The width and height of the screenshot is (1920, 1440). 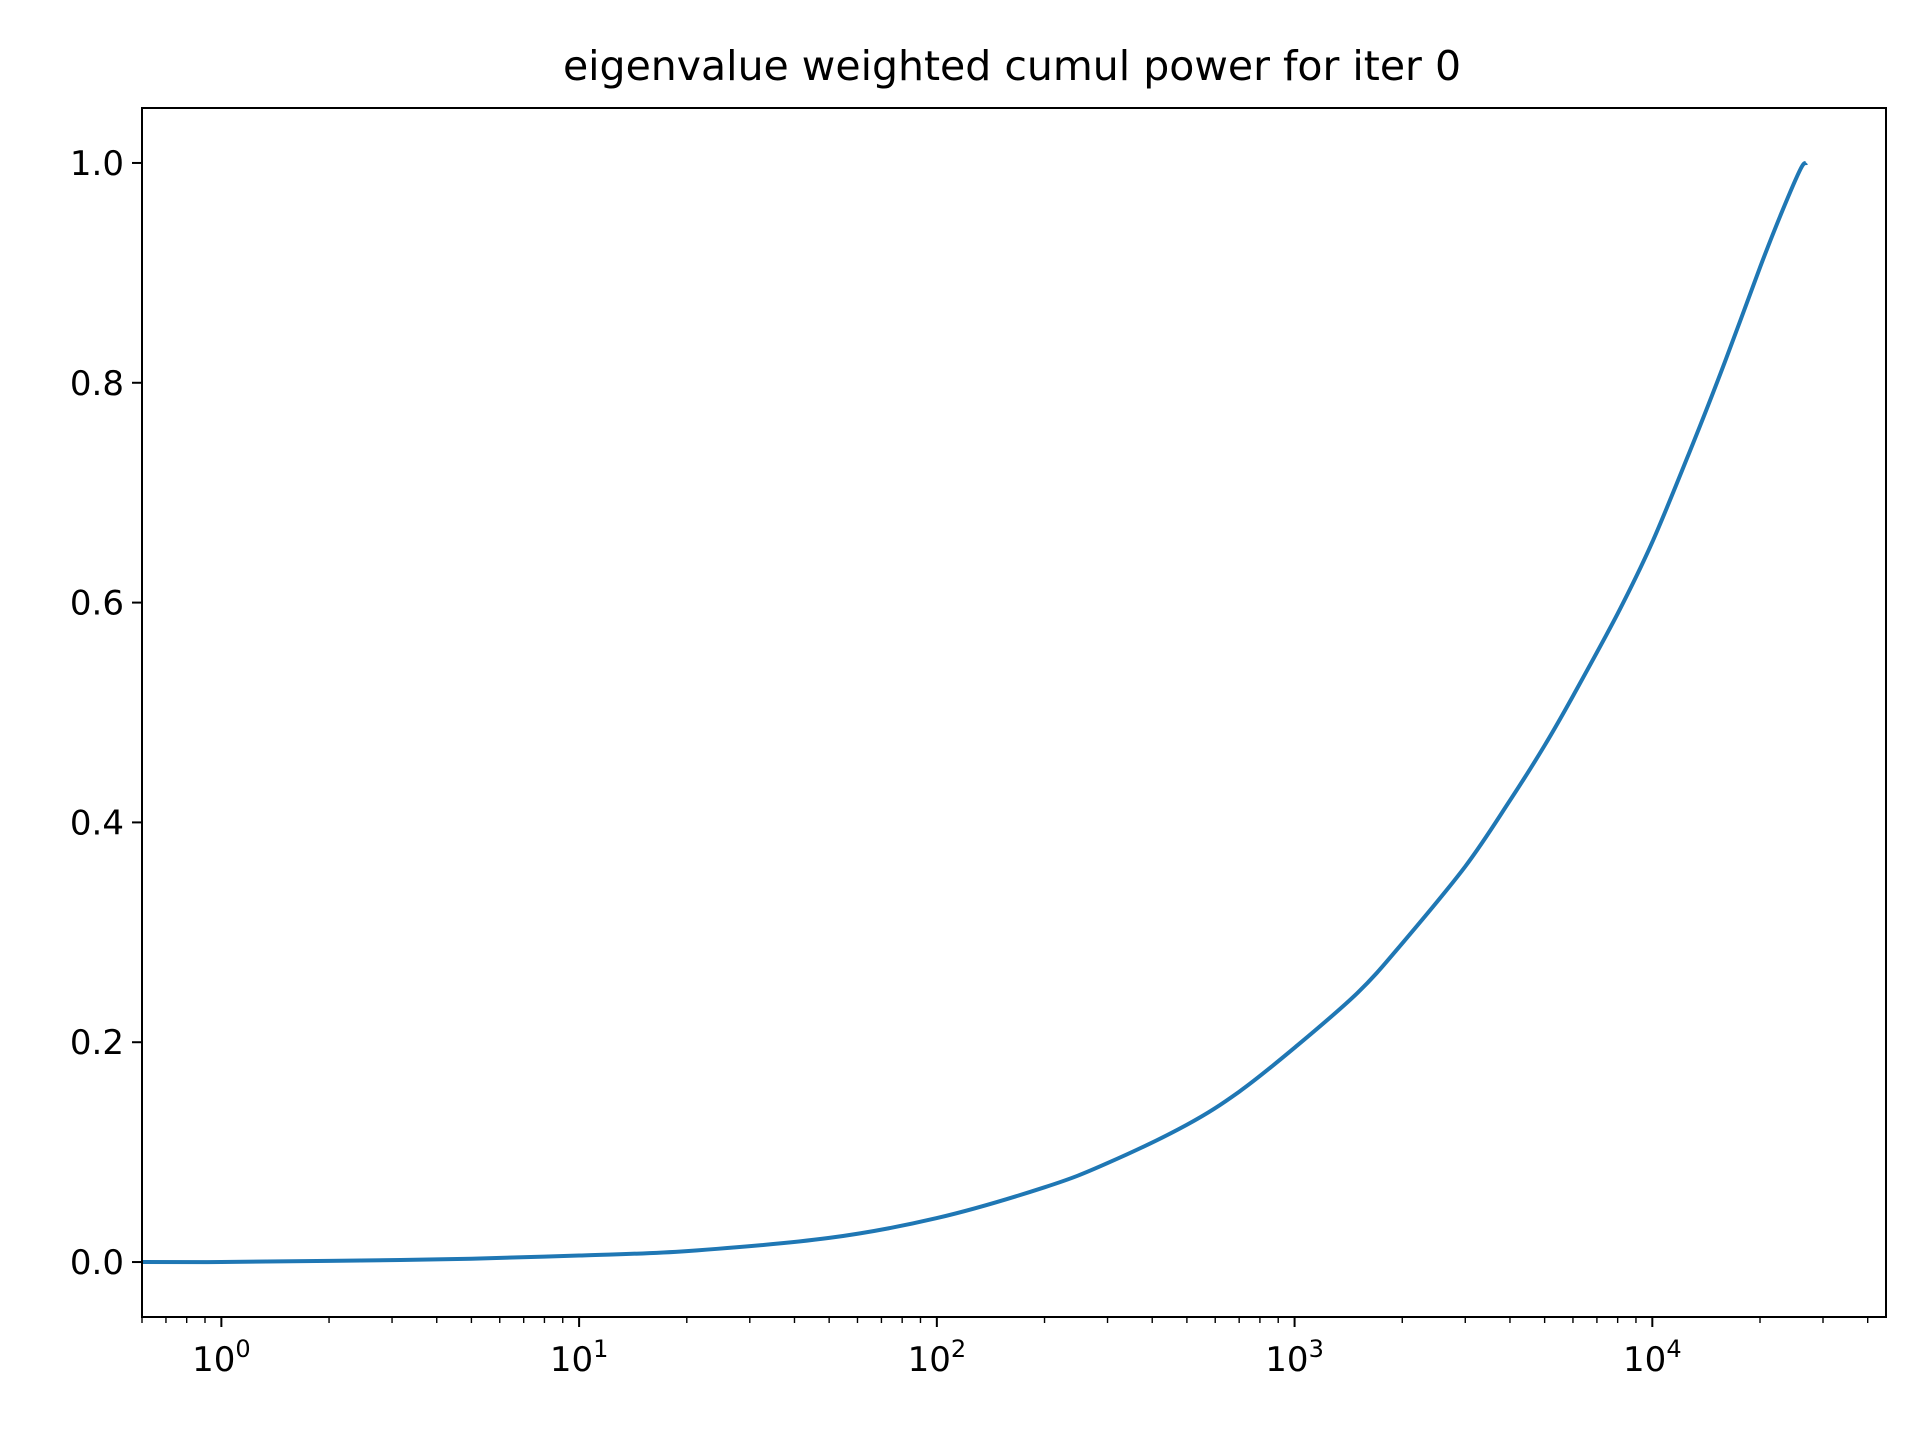 I want to click on x-tick-label: 10², so click(x=937, y=1357).